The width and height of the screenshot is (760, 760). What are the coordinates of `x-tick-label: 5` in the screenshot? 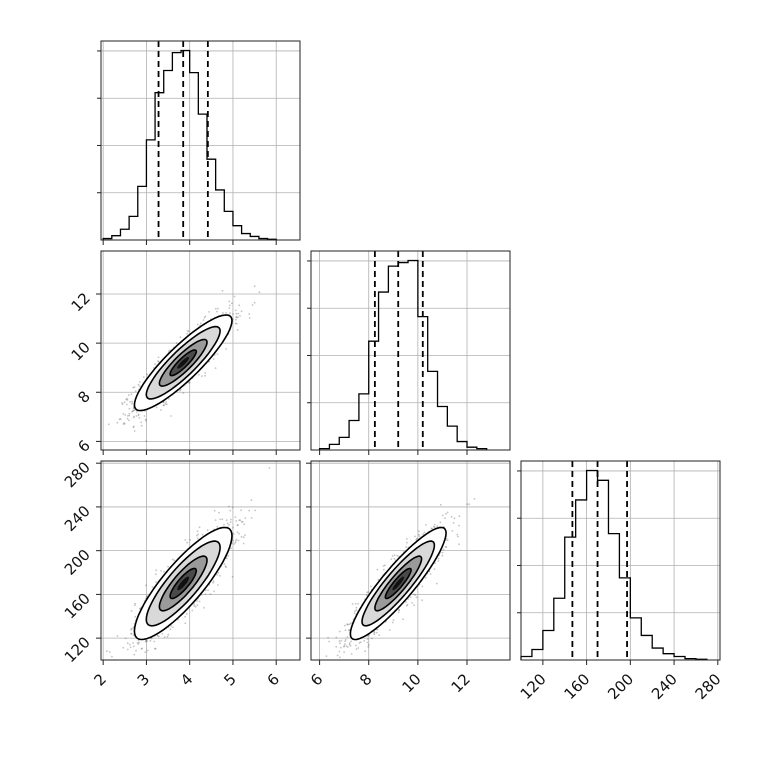 It's located at (229, 679).